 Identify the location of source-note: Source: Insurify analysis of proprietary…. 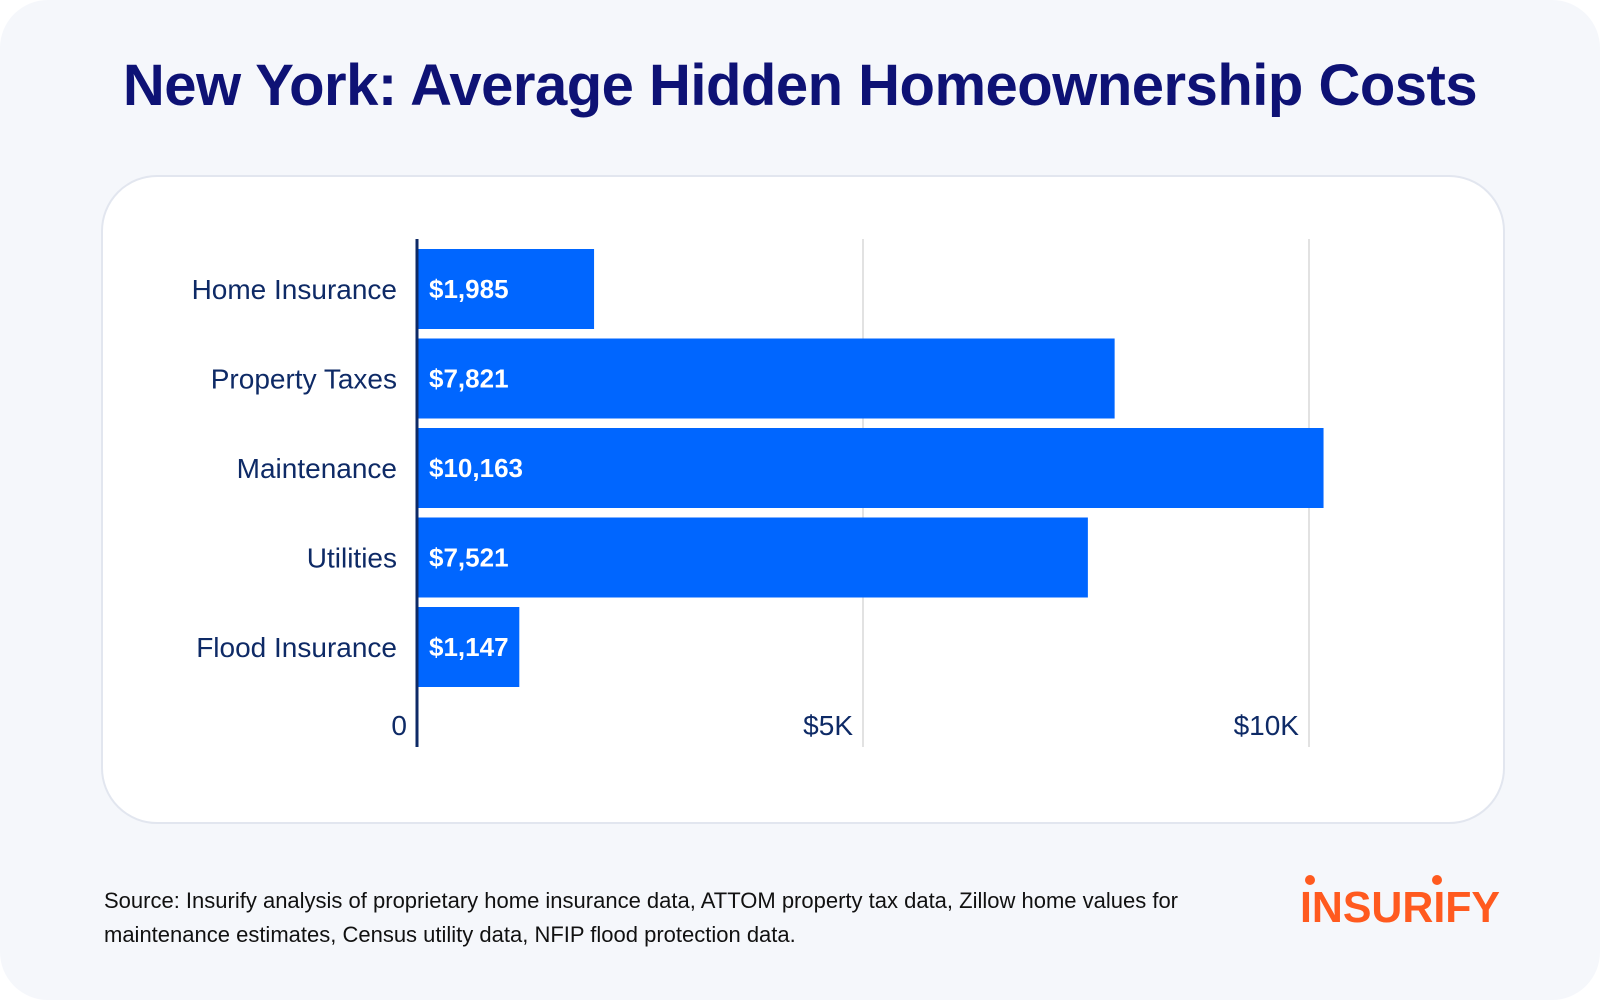
(641, 917).